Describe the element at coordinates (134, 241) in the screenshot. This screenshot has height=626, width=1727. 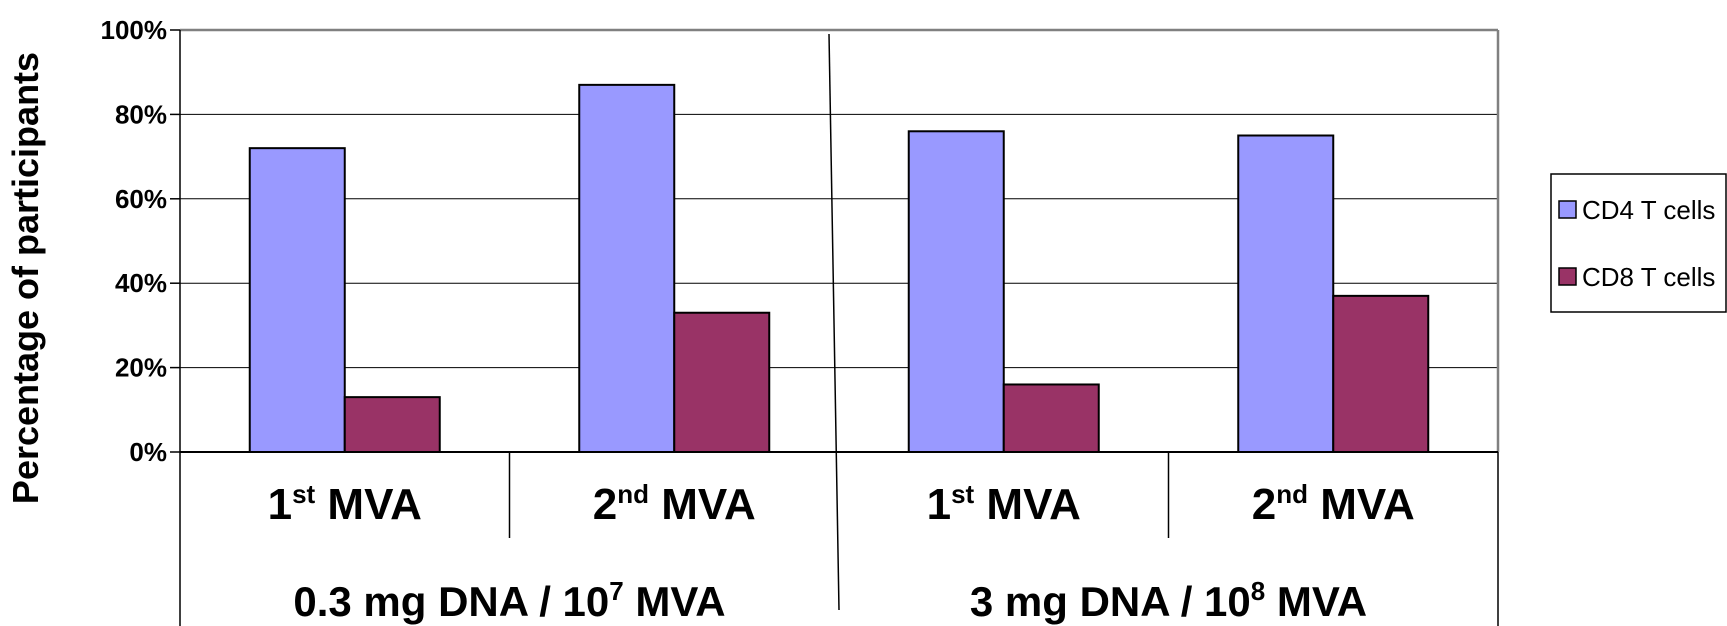
I see `y-tick-labels: 0% 20% 40% 60% 80% 100%` at that location.